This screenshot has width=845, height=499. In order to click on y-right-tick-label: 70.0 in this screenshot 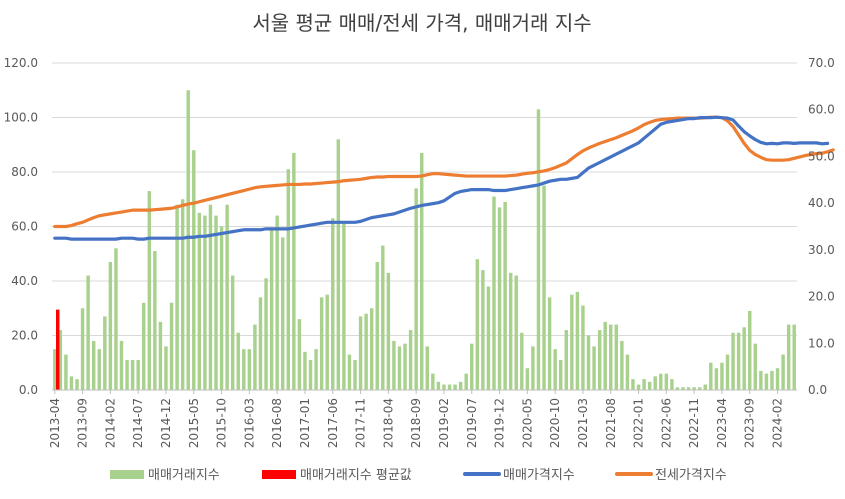, I will do `click(821, 63)`.